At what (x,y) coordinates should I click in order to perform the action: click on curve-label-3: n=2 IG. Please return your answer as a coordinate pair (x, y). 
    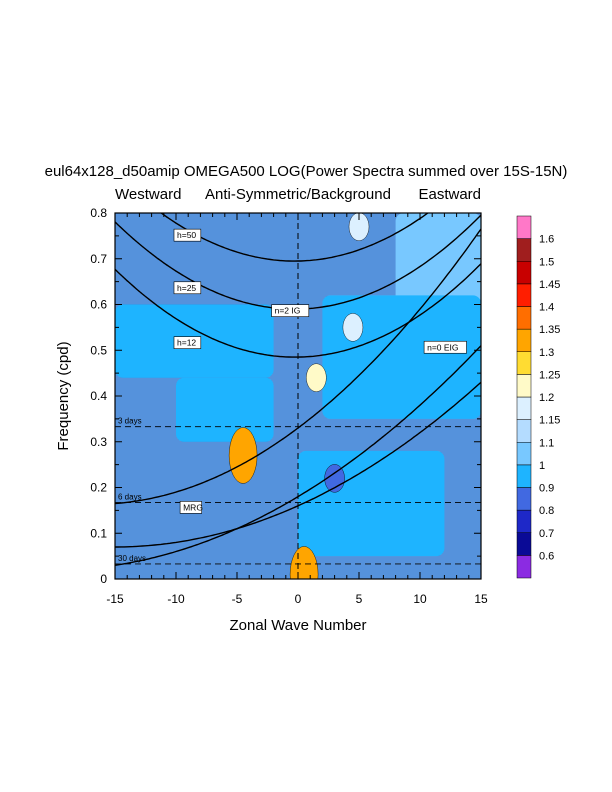
    Looking at the image, I should click on (288, 311).